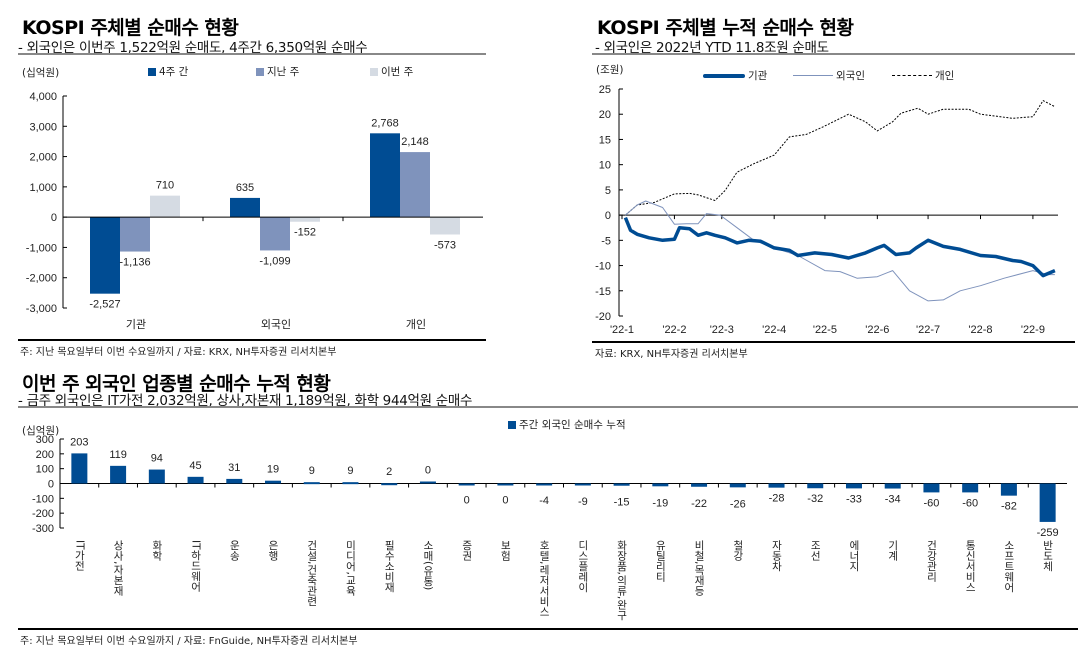 The width and height of the screenshot is (1090, 651). Describe the element at coordinates (603, 267) in the screenshot. I see `chart2-y-tick-label: -10` at that location.